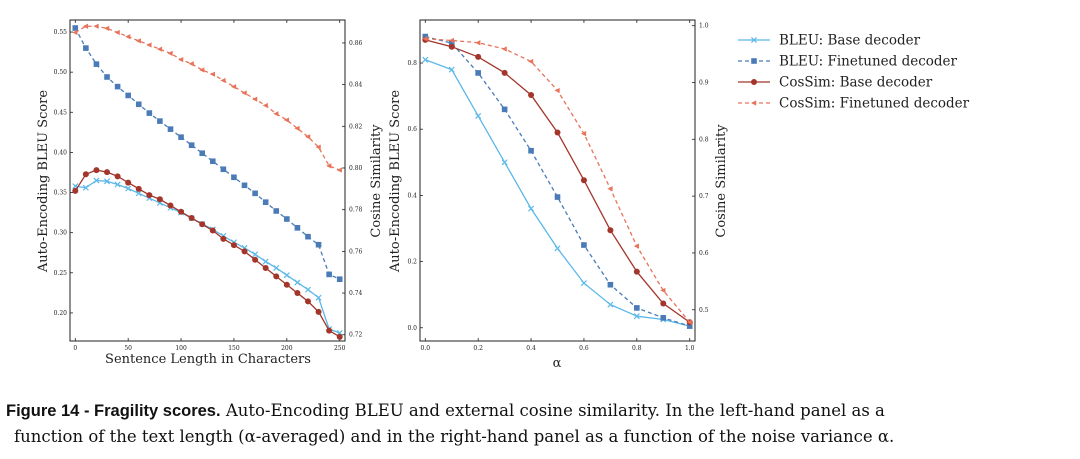  I want to click on x-tick-label: 0.0, so click(426, 348).